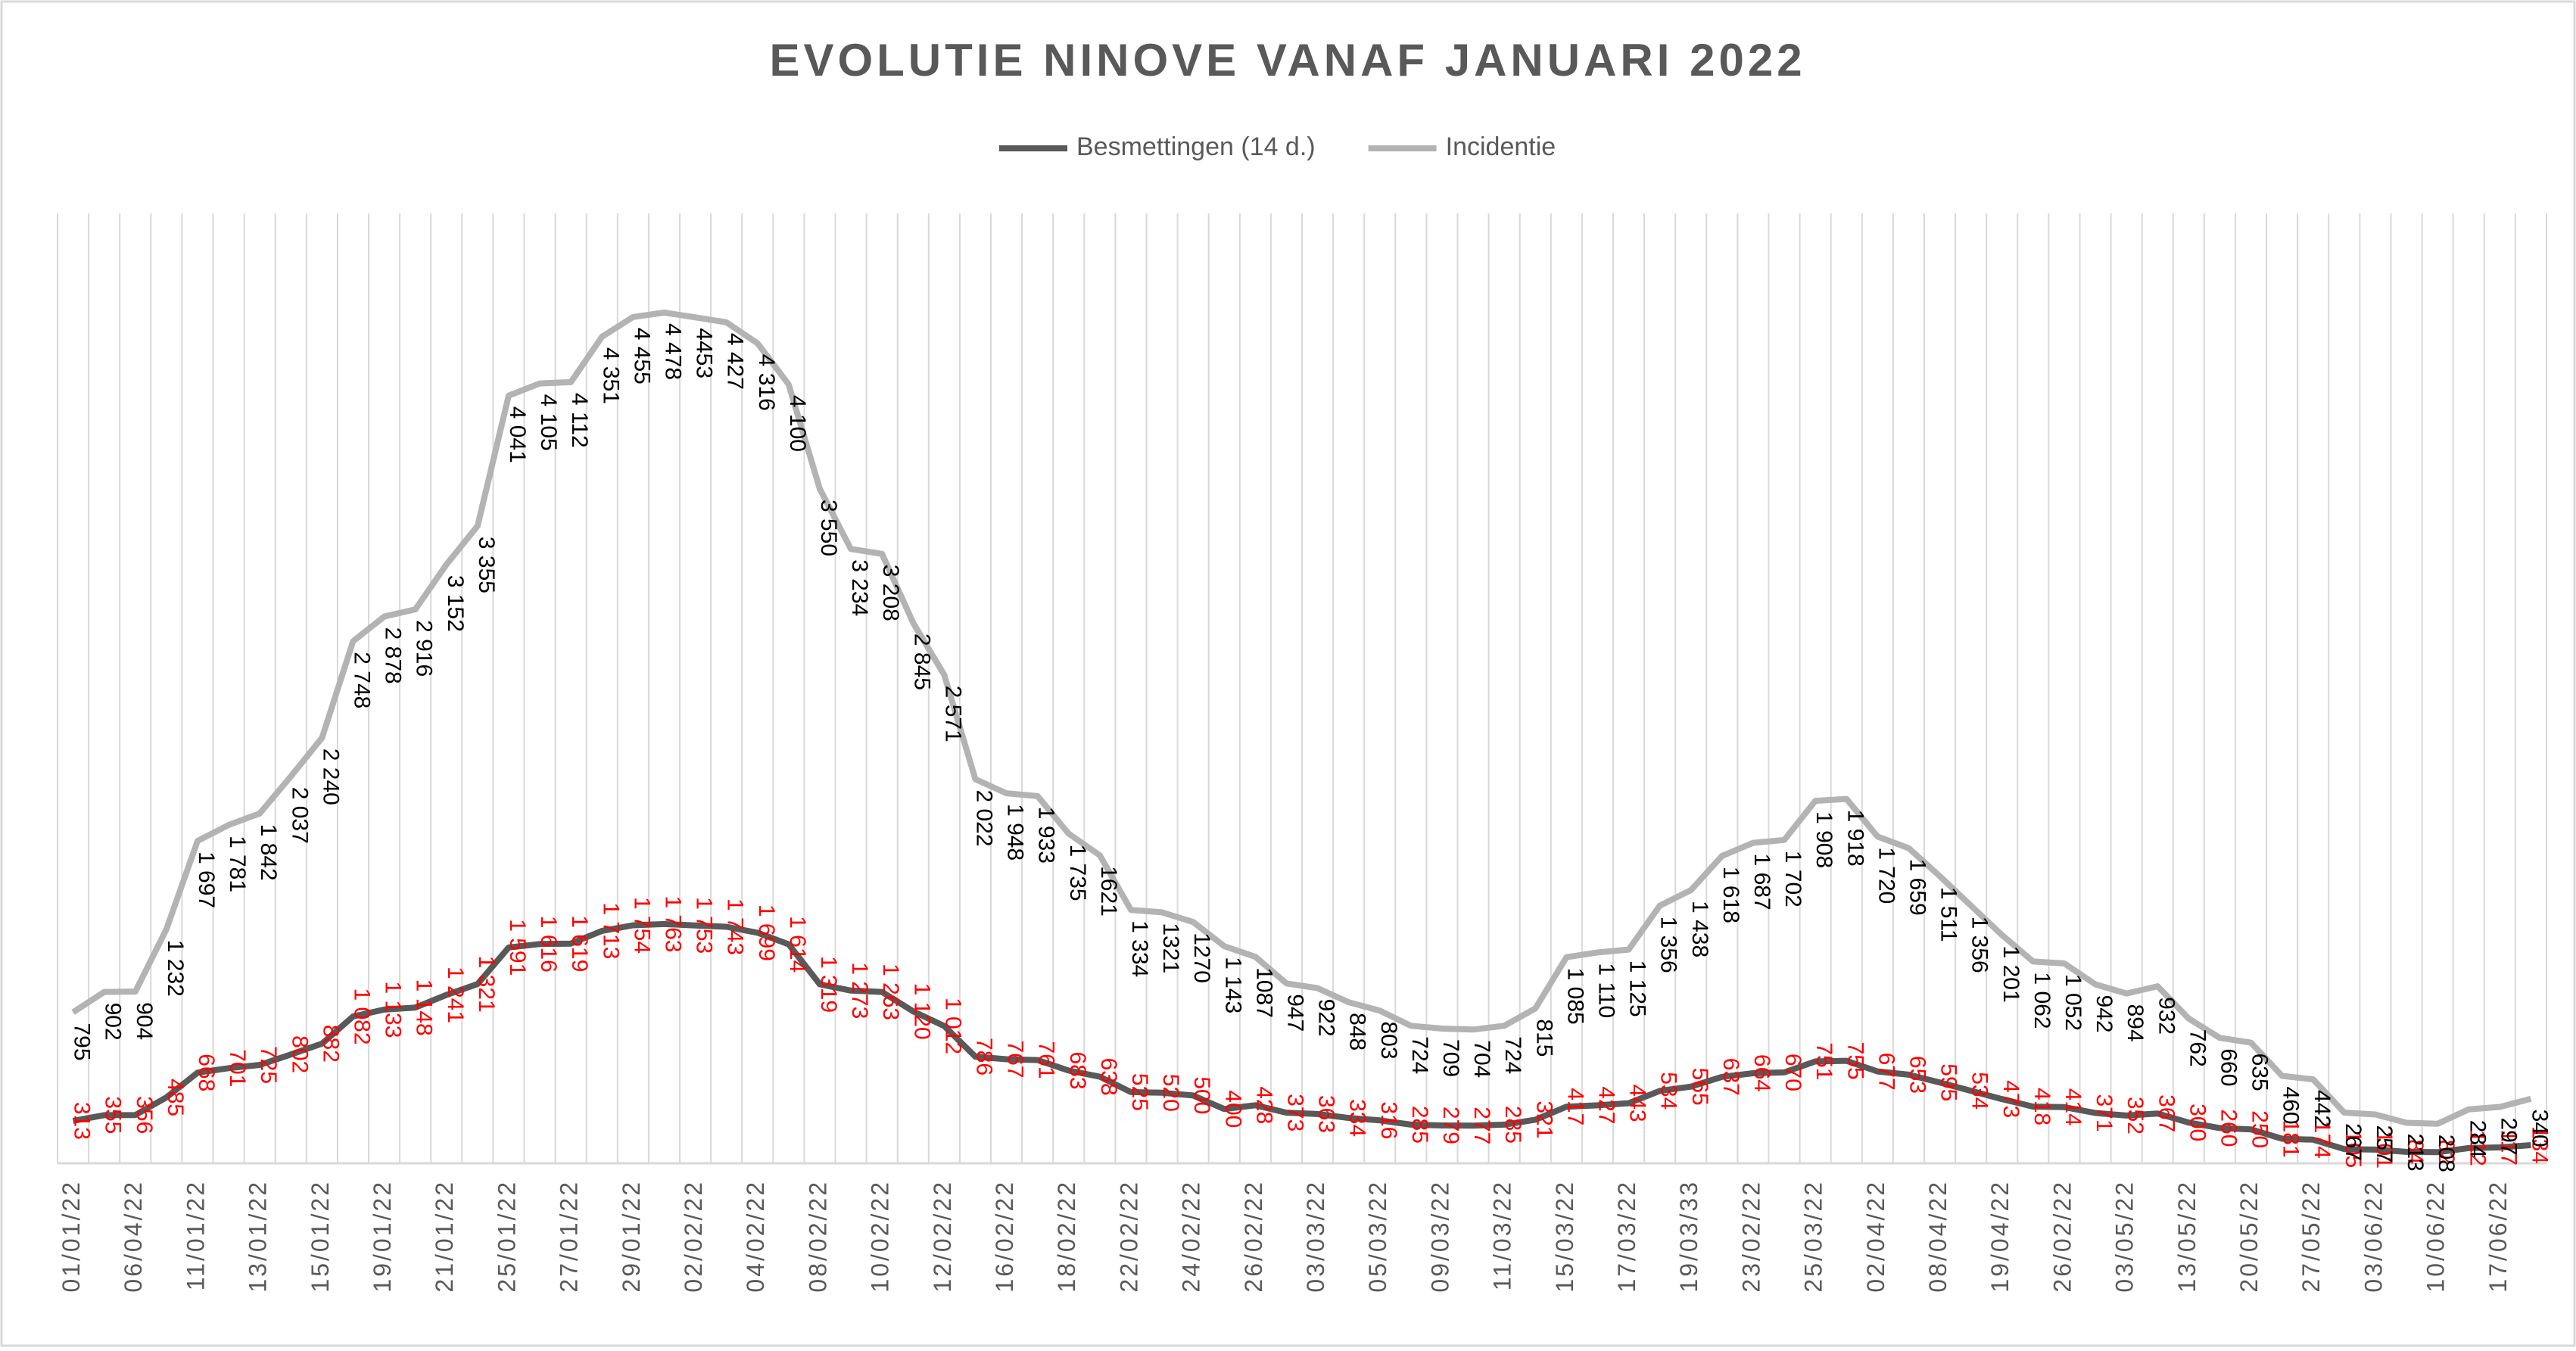 The image size is (2576, 1351). I want to click on data-label: 904, so click(144, 1021).